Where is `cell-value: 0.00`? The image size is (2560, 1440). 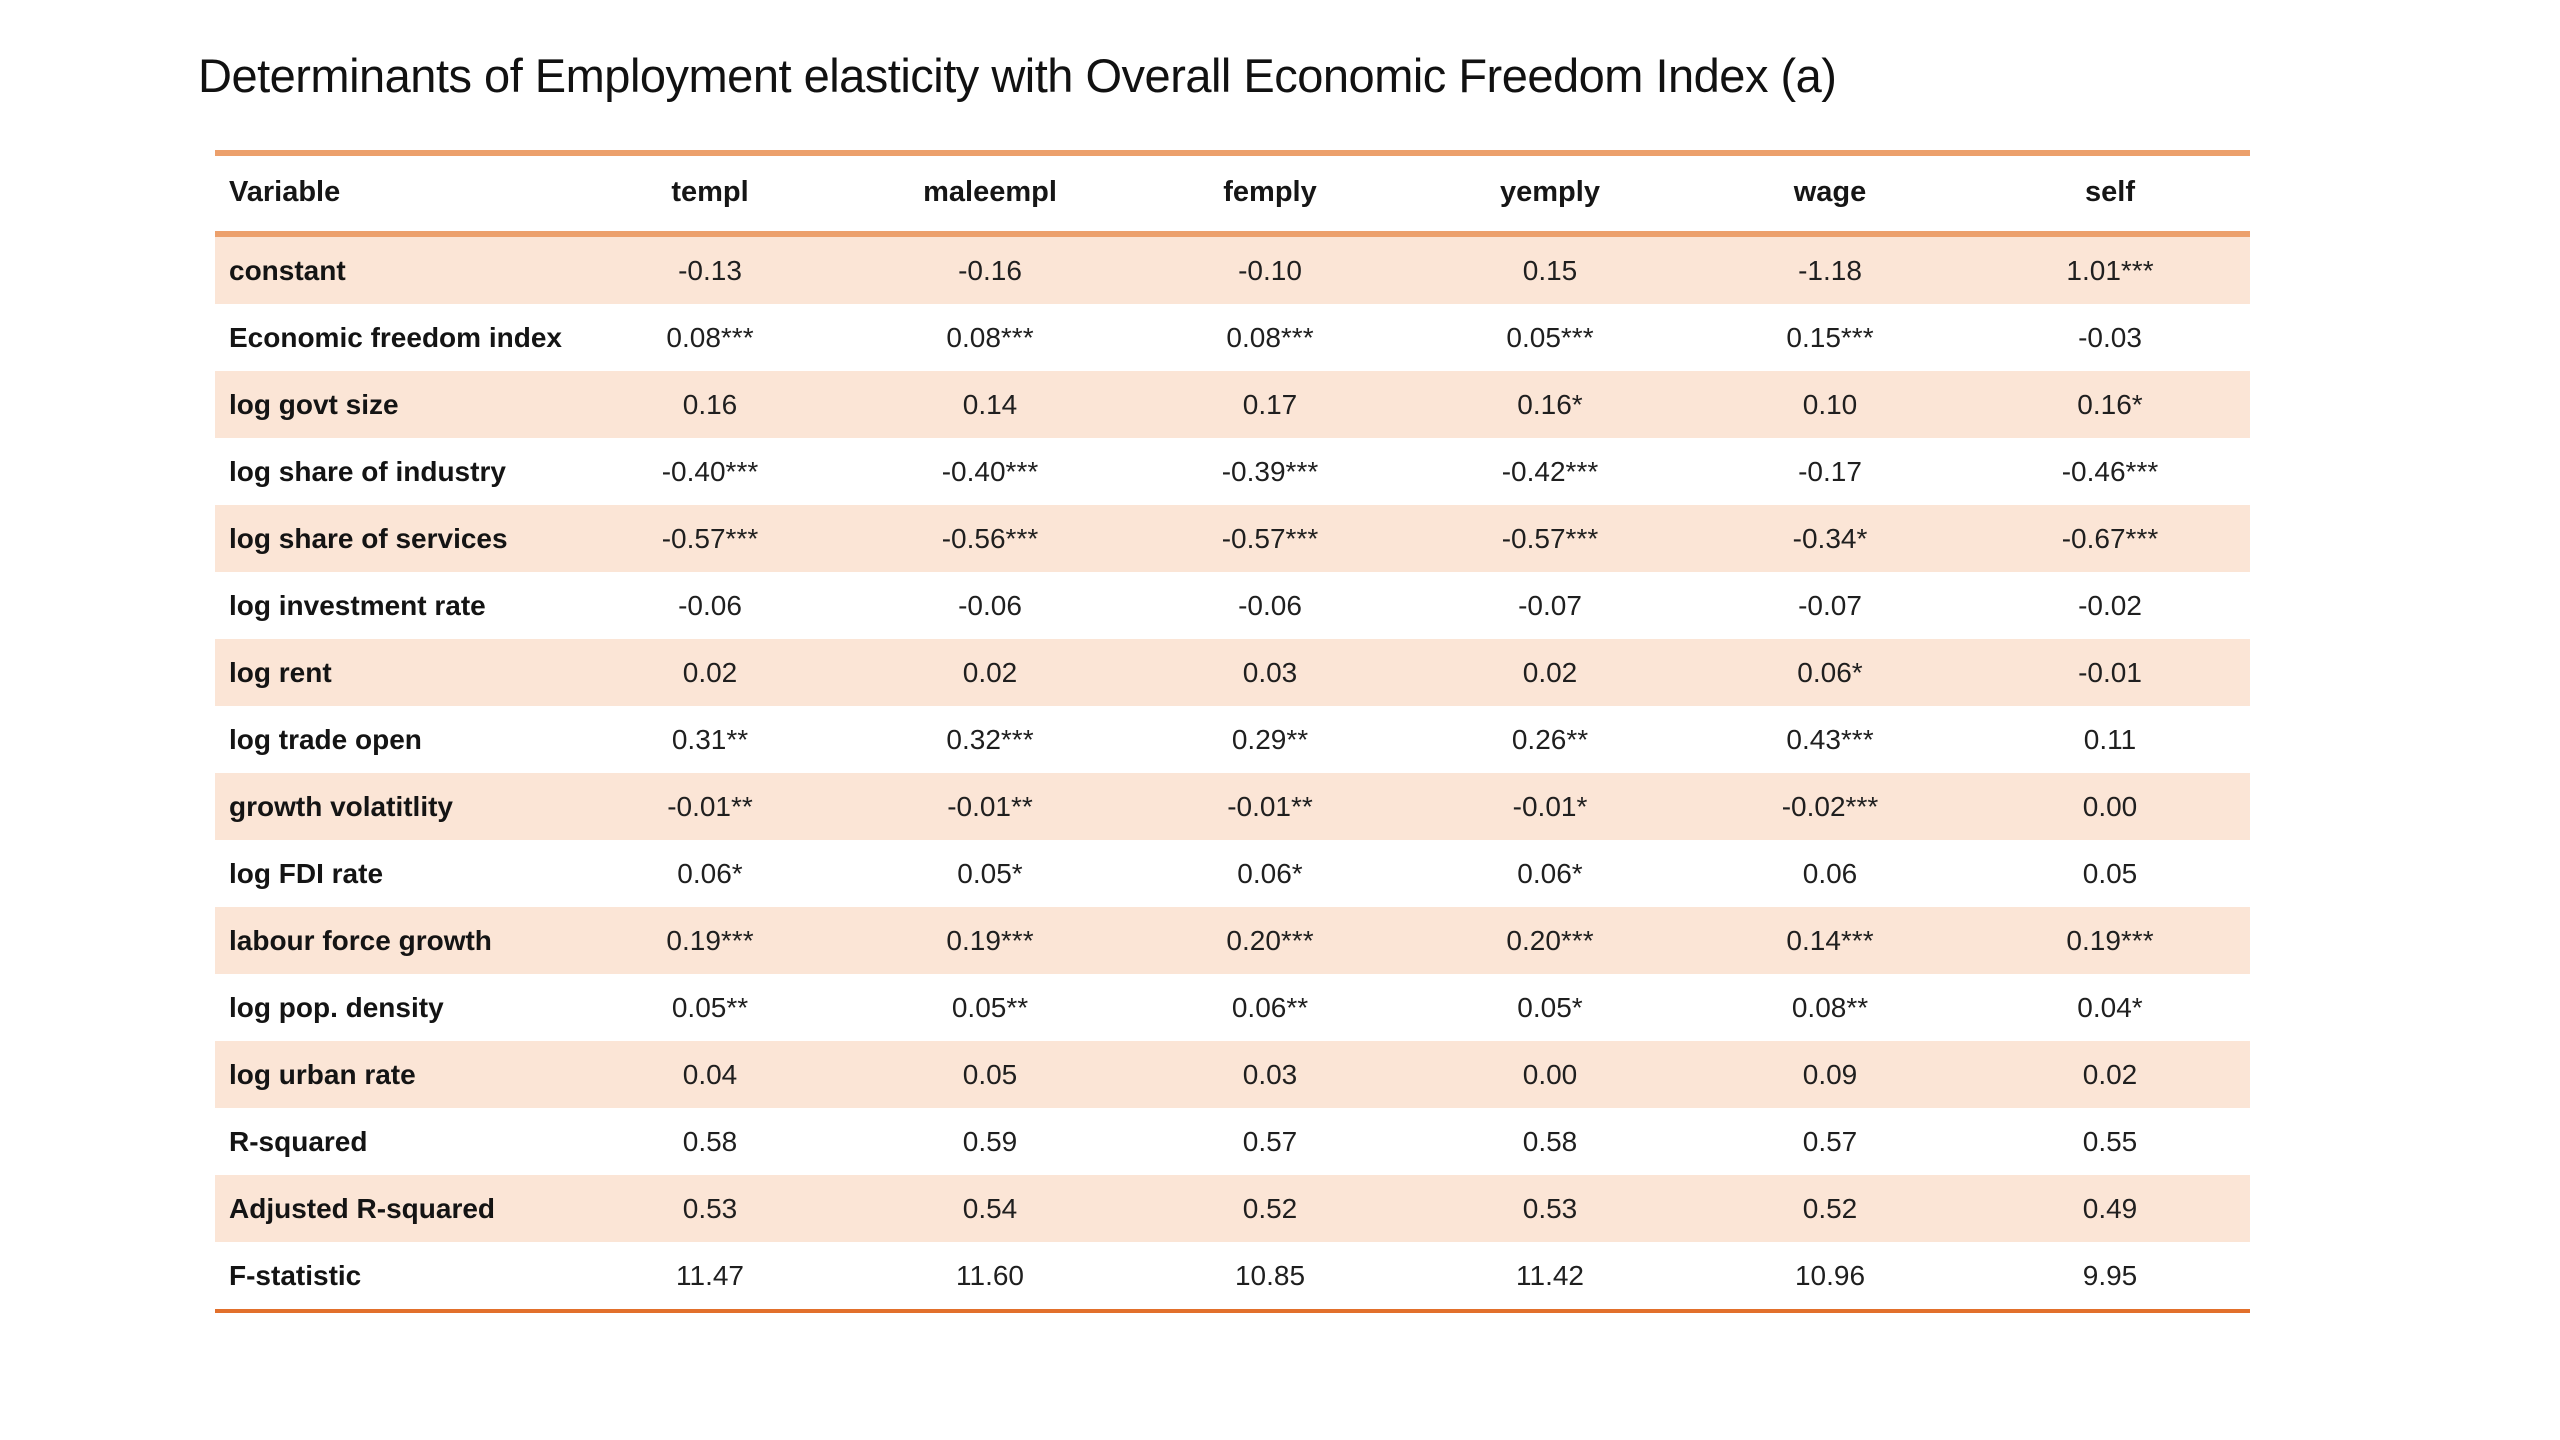
cell-value: 0.00 is located at coordinates (2110, 806).